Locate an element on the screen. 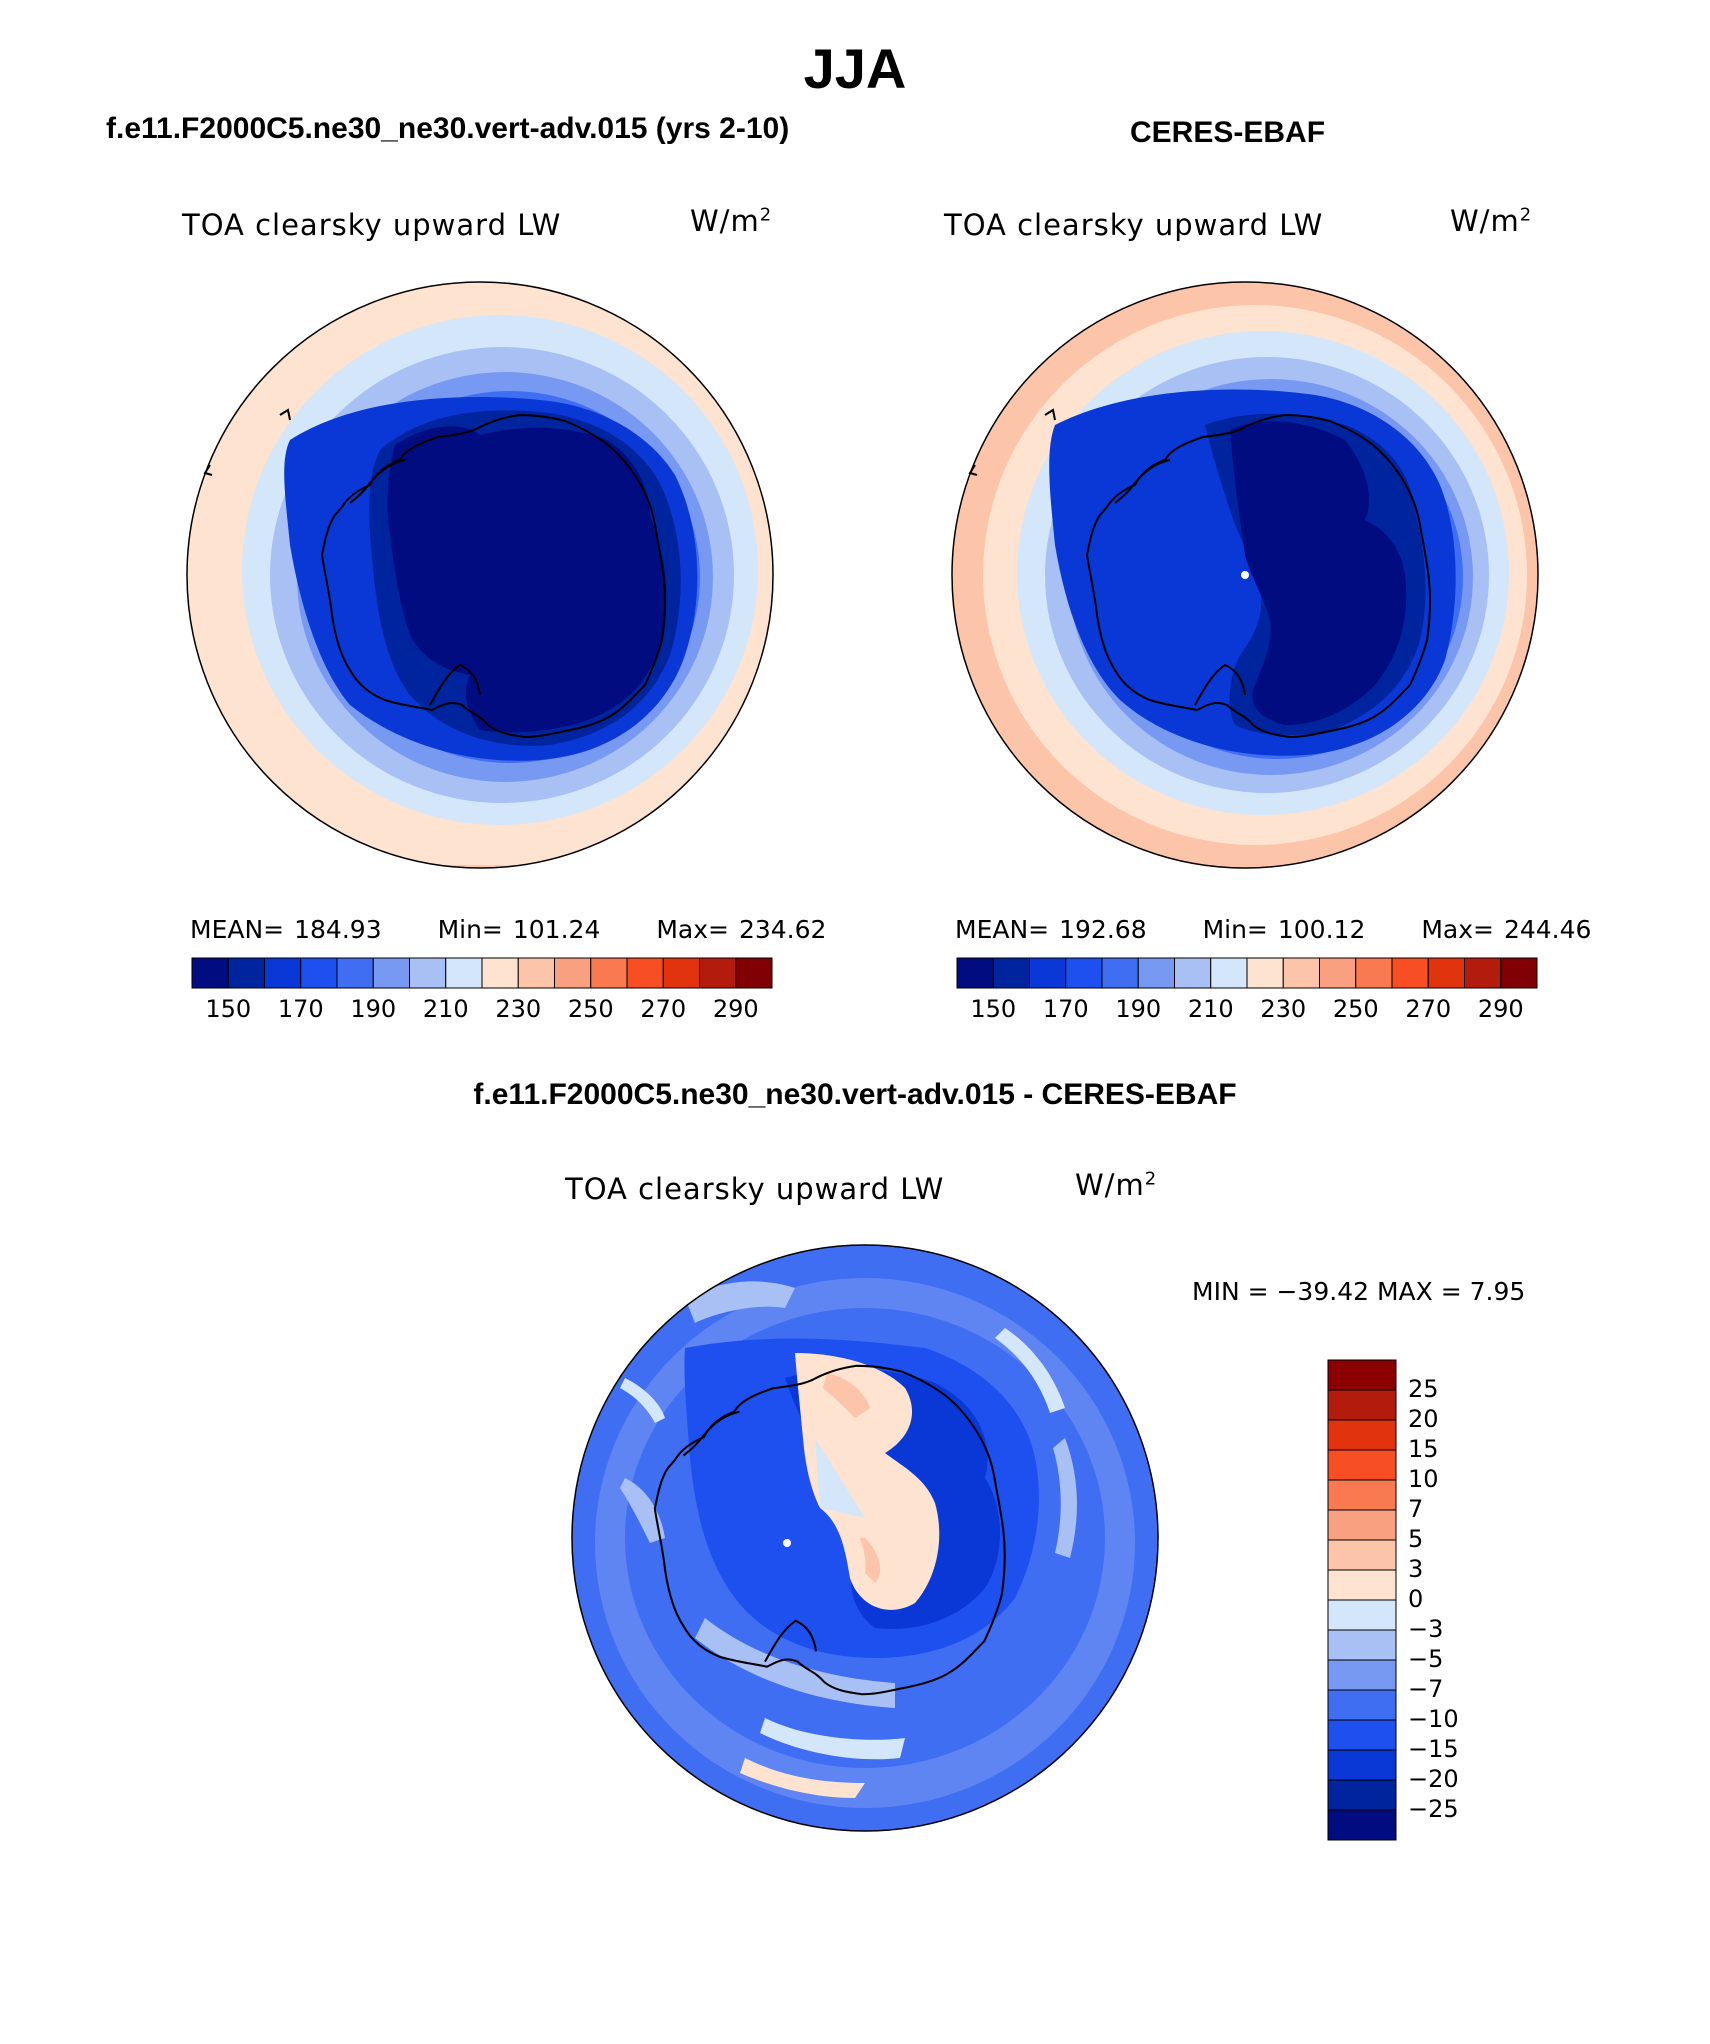  panel-1-min: Min= 101.24 is located at coordinates (519, 929).